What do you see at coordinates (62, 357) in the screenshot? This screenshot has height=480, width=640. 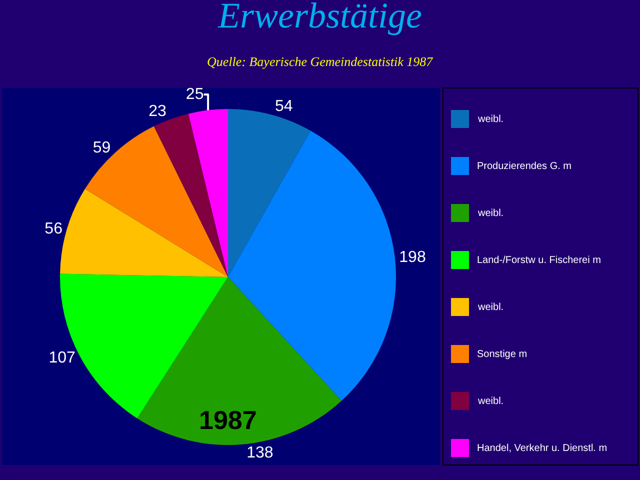 I see `data-label: 107` at bounding box center [62, 357].